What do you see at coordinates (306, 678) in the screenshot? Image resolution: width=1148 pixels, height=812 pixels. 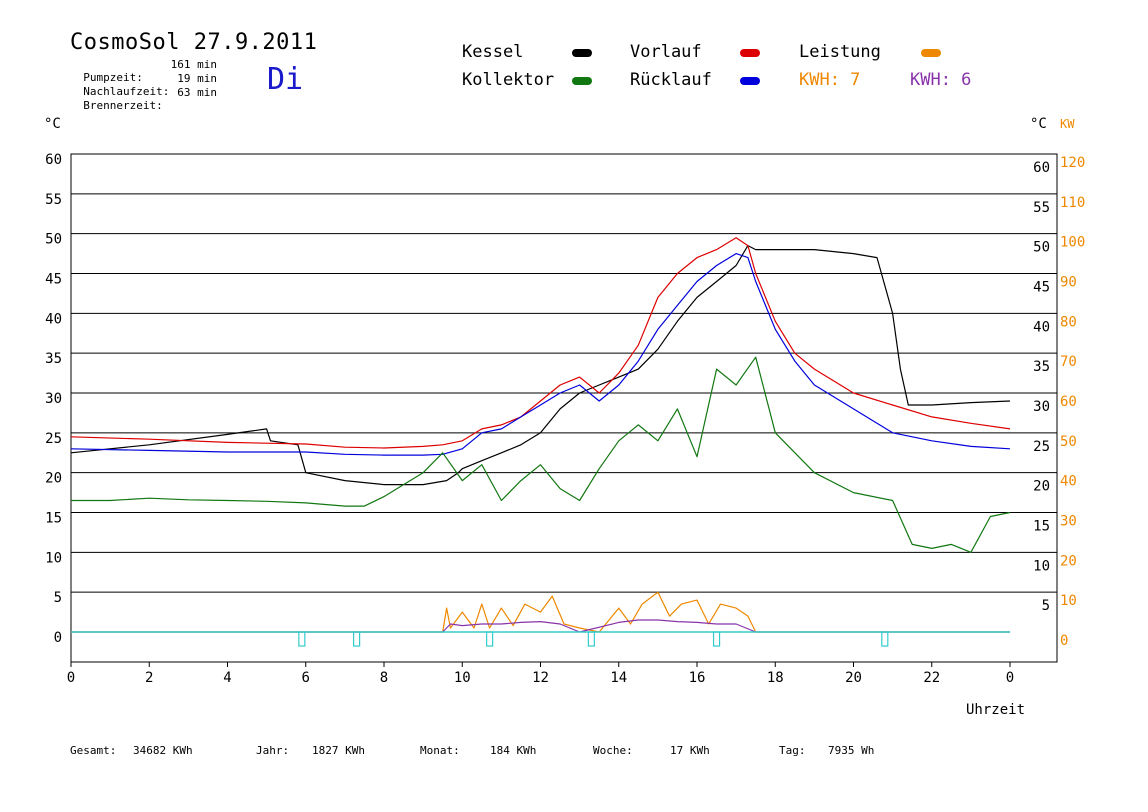 I see `x-tick-label: 6` at bounding box center [306, 678].